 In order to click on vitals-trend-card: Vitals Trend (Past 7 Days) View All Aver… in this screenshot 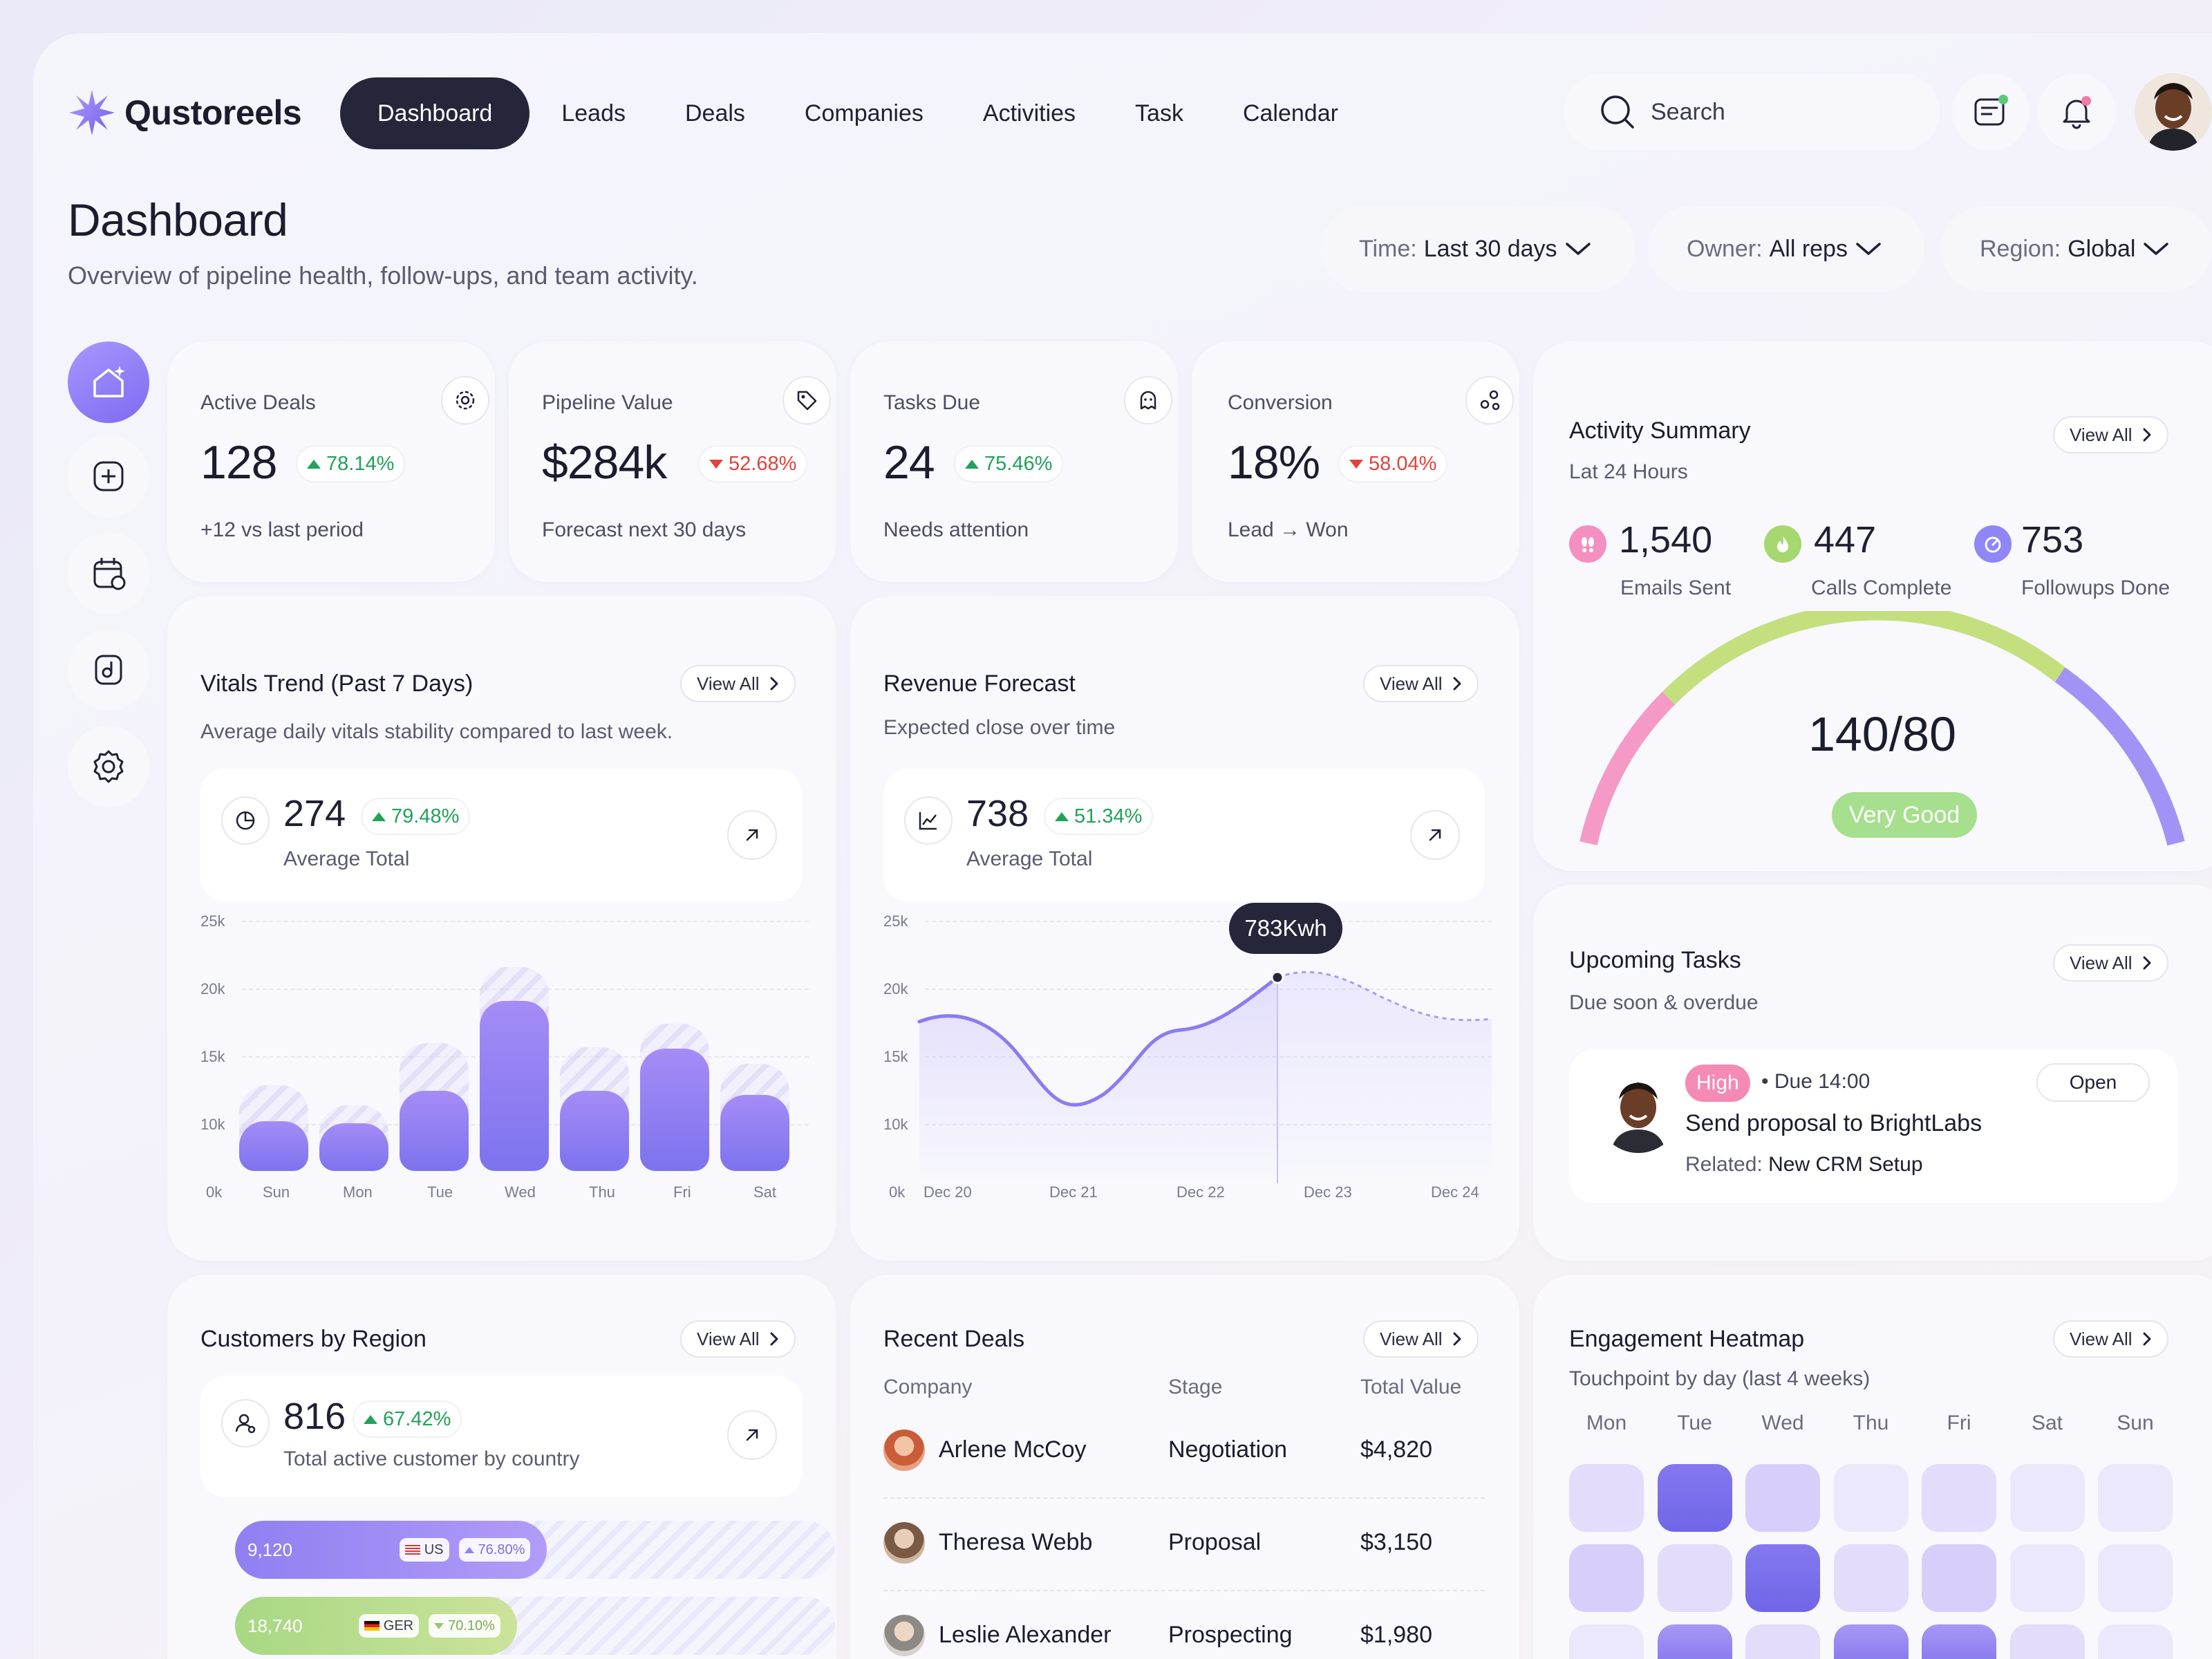, I will do `click(501, 929)`.